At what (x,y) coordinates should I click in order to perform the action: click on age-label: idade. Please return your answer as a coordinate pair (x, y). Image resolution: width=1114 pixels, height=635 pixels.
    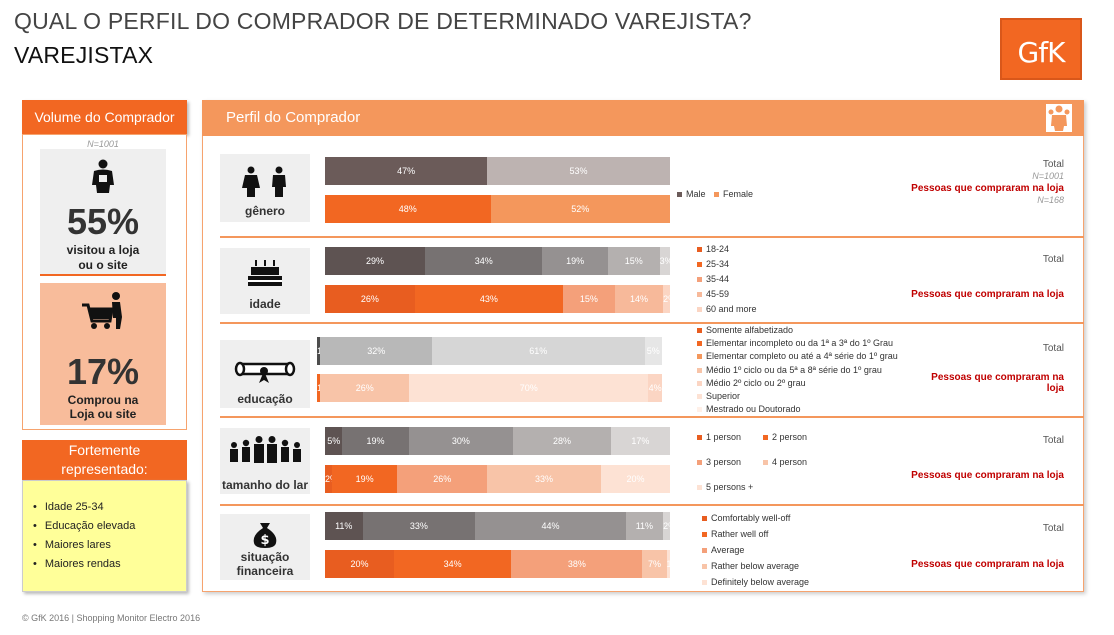
    Looking at the image, I should click on (265, 304).